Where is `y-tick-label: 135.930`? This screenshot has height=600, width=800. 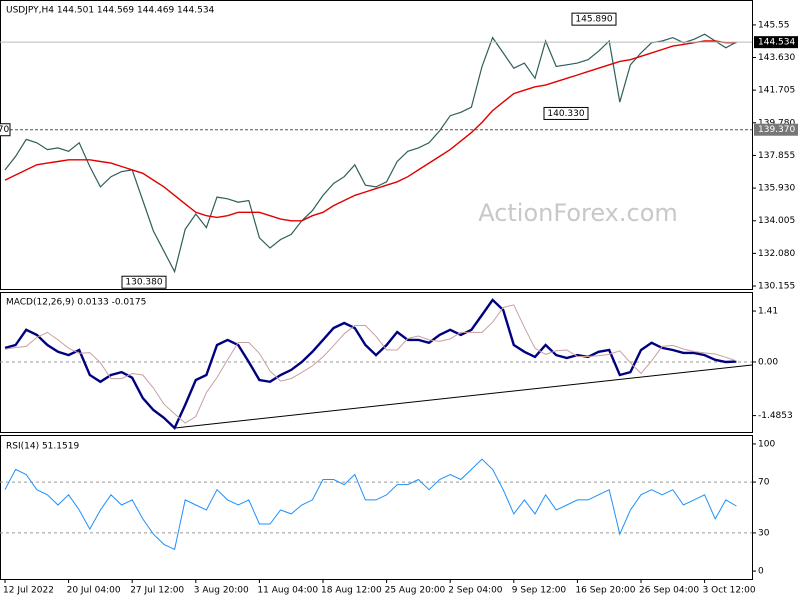
y-tick-label: 135.930 is located at coordinates (776, 189).